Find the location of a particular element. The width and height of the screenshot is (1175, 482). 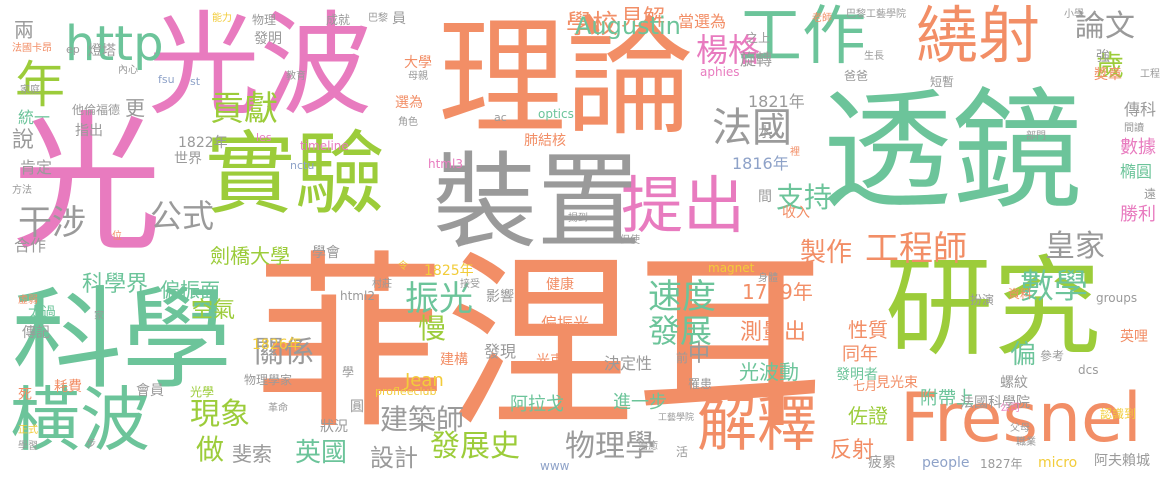

word-xu-ruo: 虛弱 is located at coordinates (28, 300).